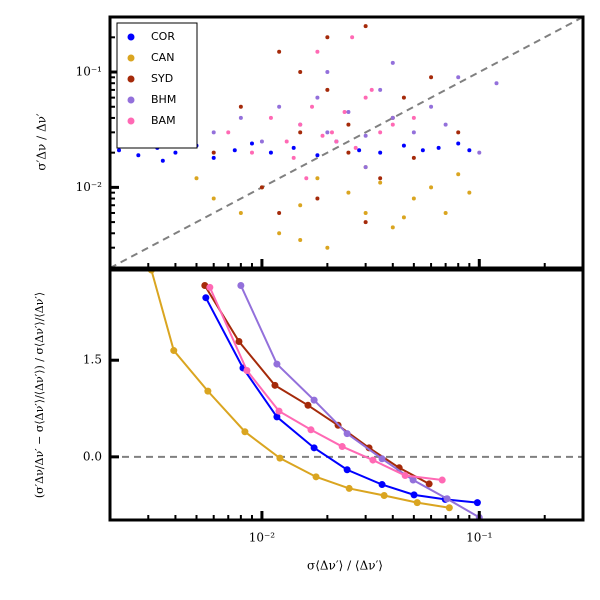  What do you see at coordinates (479, 538) in the screenshot?
I see `x-tick-label: 10⁻¹` at bounding box center [479, 538].